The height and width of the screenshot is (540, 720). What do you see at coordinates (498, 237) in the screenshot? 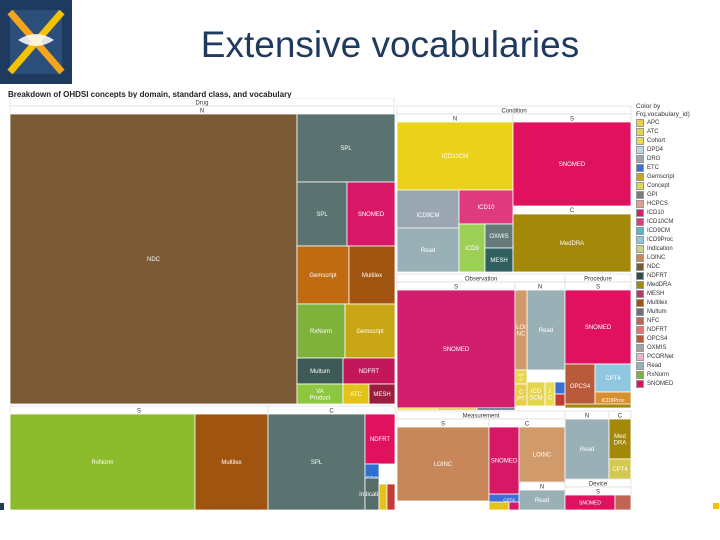
I see `cell-label: OXMIS` at bounding box center [498, 237].